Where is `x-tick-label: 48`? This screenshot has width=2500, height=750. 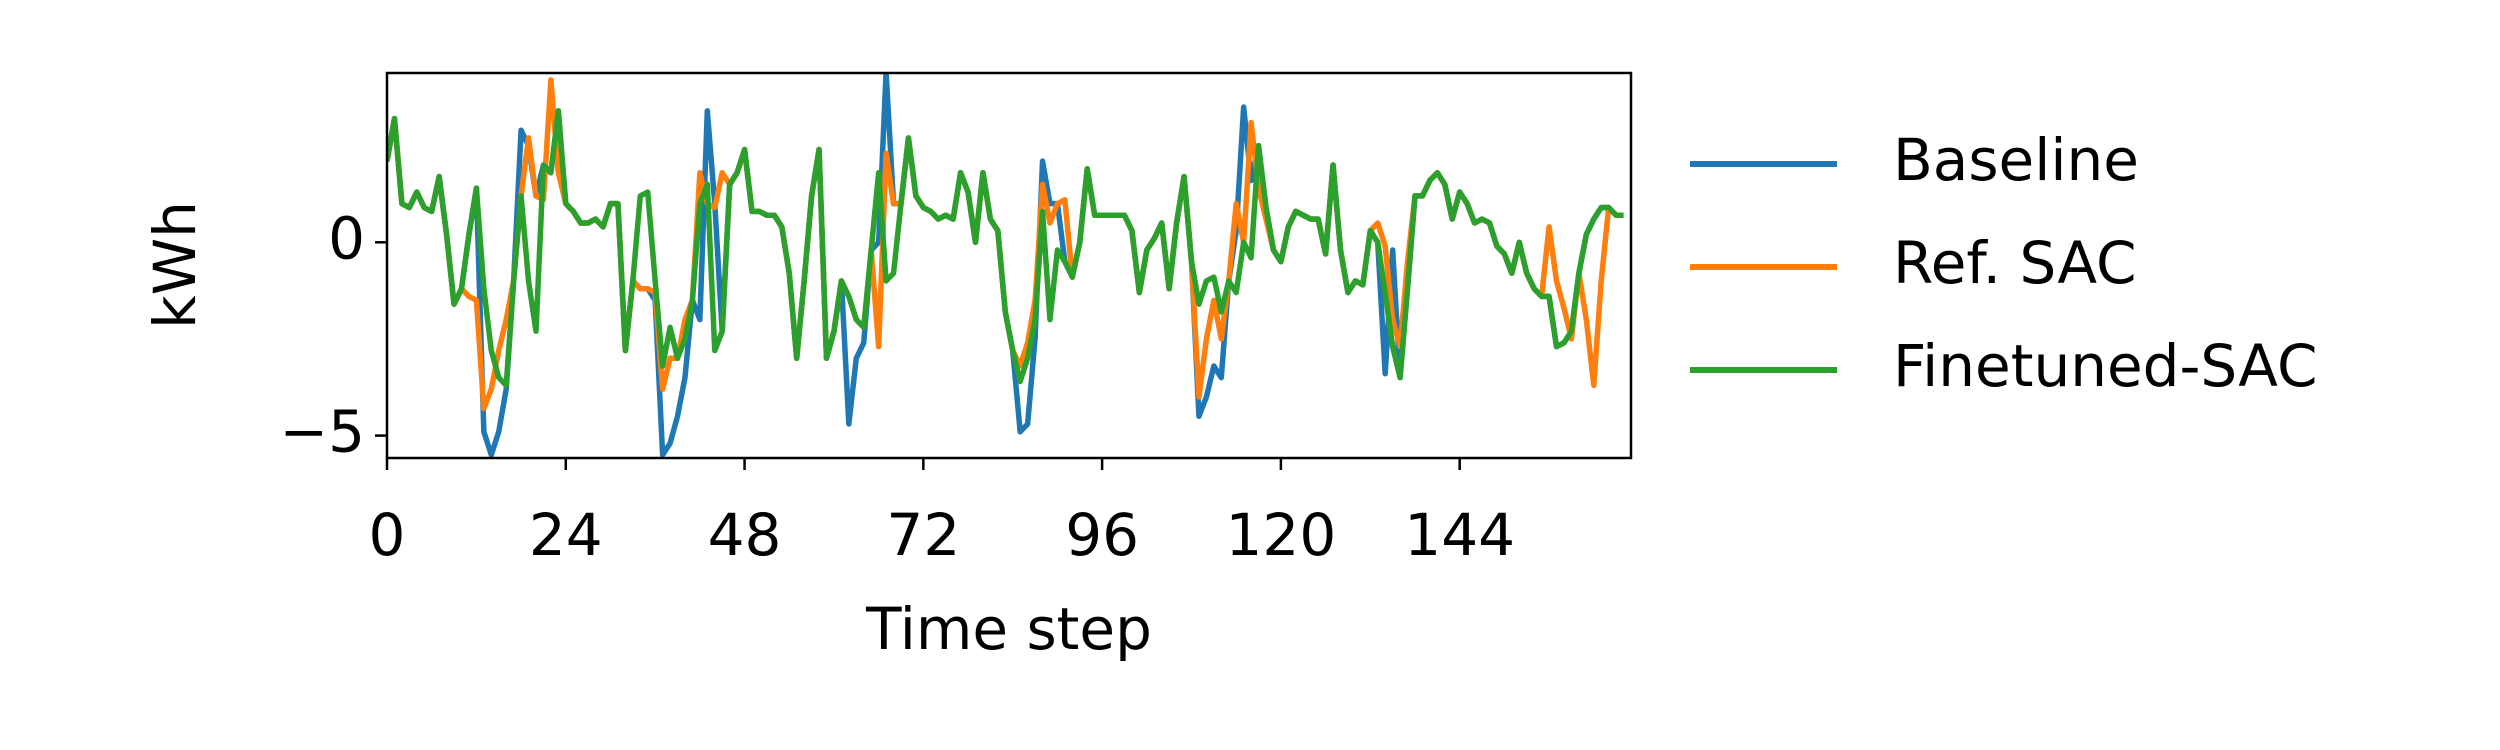
x-tick-label: 48 is located at coordinates (745, 535).